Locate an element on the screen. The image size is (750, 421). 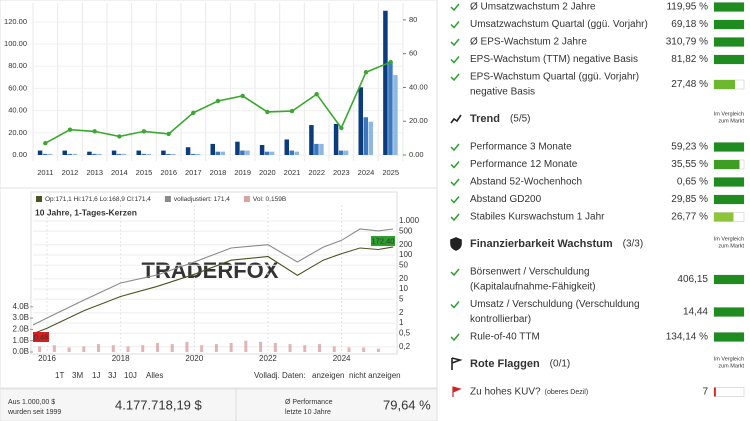
summary-caption: Aus 1.000,00 $ is located at coordinates (31, 402).